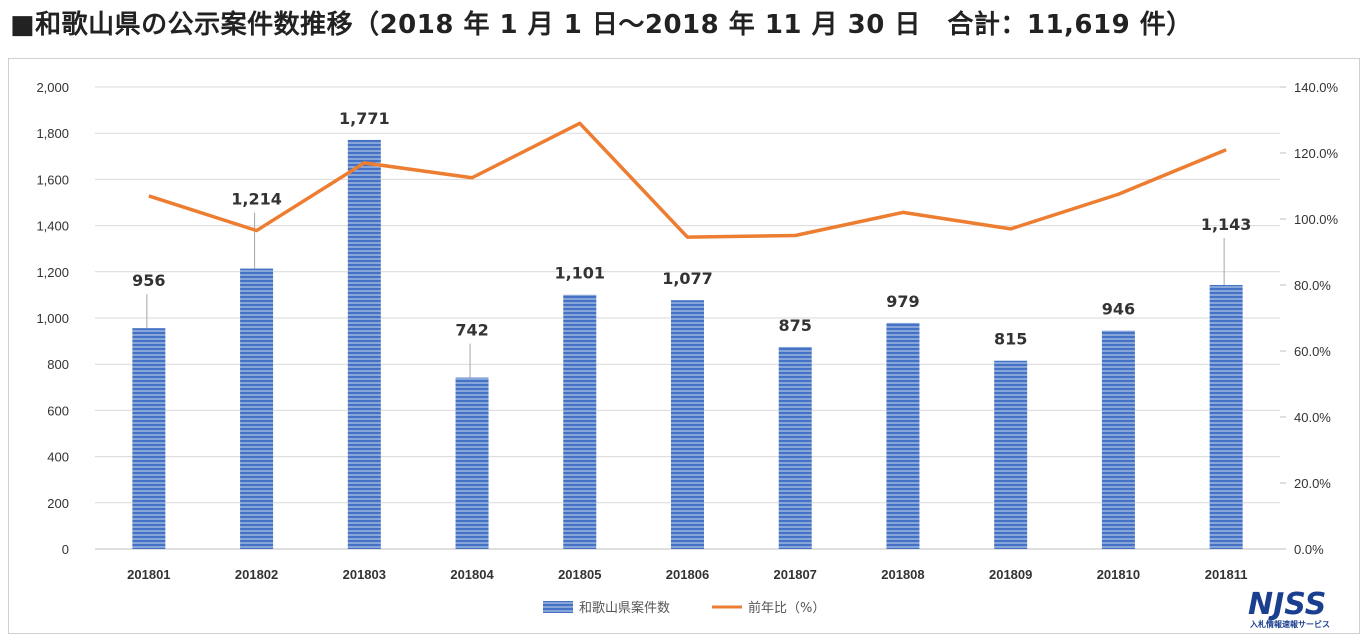  I want to click on y-right-tick-label: 100.0%, so click(1316, 219).